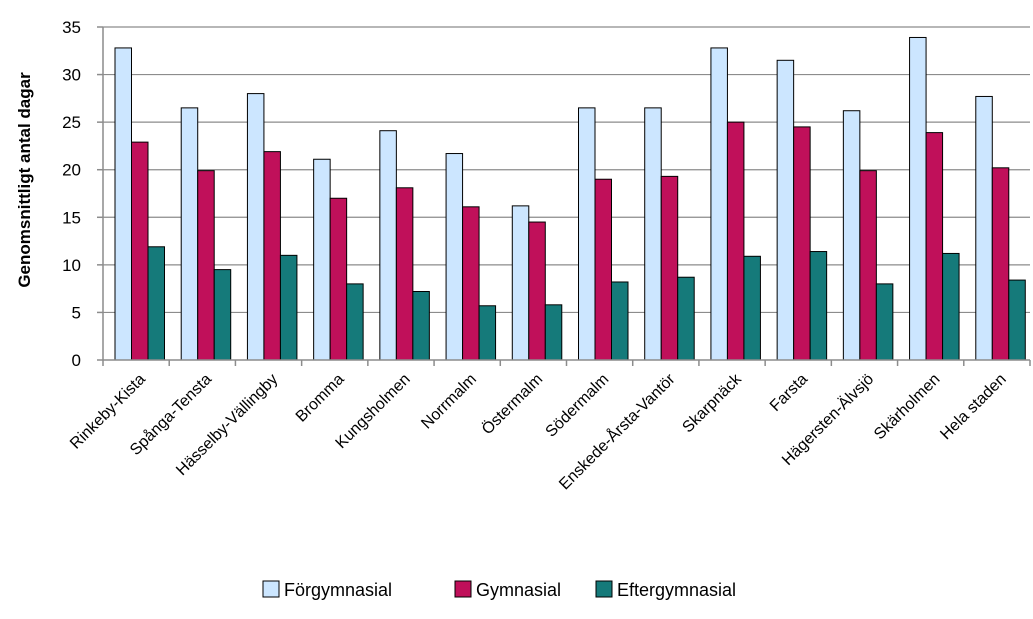  I want to click on y-tick-label: 5, so click(76, 312).